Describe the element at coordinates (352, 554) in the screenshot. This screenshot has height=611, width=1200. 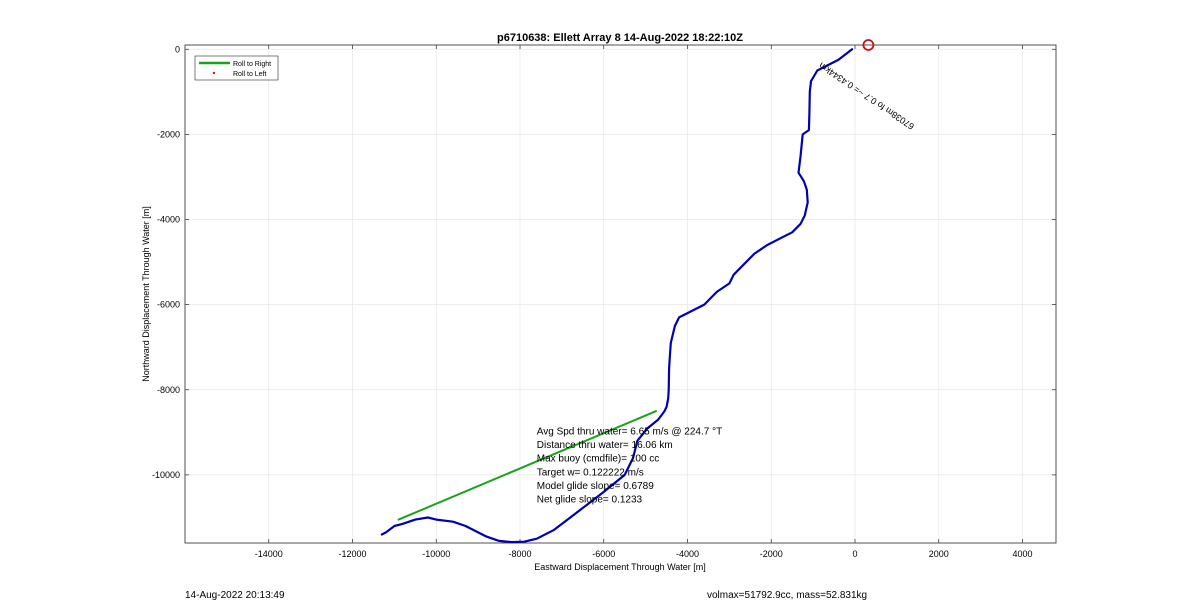
I see `x-tick-label: -12000` at that location.